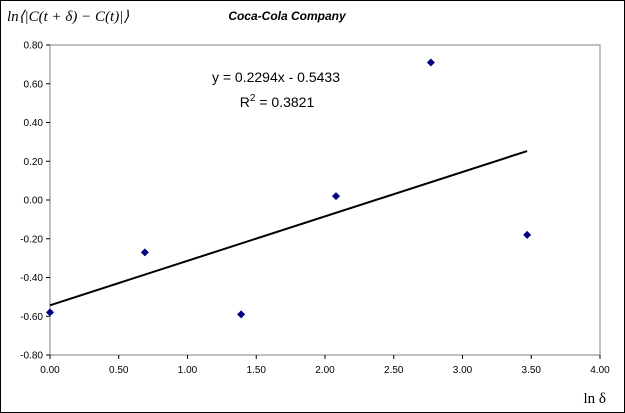 Image resolution: width=625 pixels, height=413 pixels. I want to click on y-tick-label: -0.40, so click(31, 278).